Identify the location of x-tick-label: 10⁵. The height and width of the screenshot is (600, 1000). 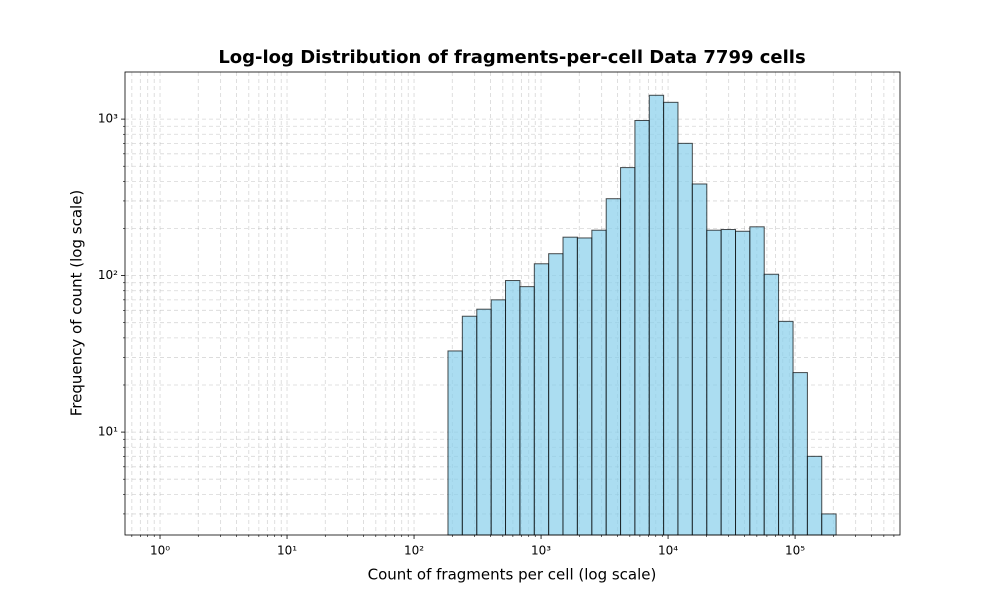
(795, 551).